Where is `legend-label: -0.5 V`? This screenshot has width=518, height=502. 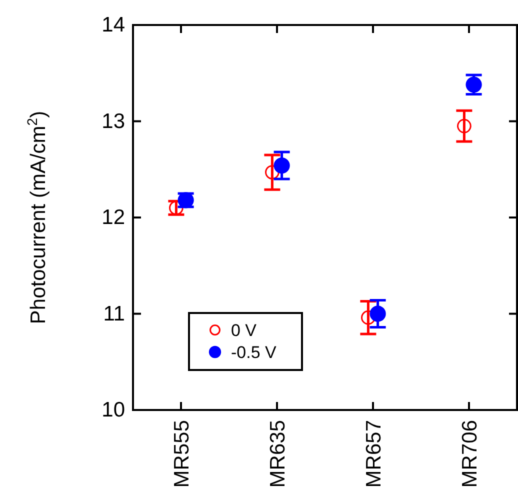 legend-label: -0.5 V is located at coordinates (254, 352).